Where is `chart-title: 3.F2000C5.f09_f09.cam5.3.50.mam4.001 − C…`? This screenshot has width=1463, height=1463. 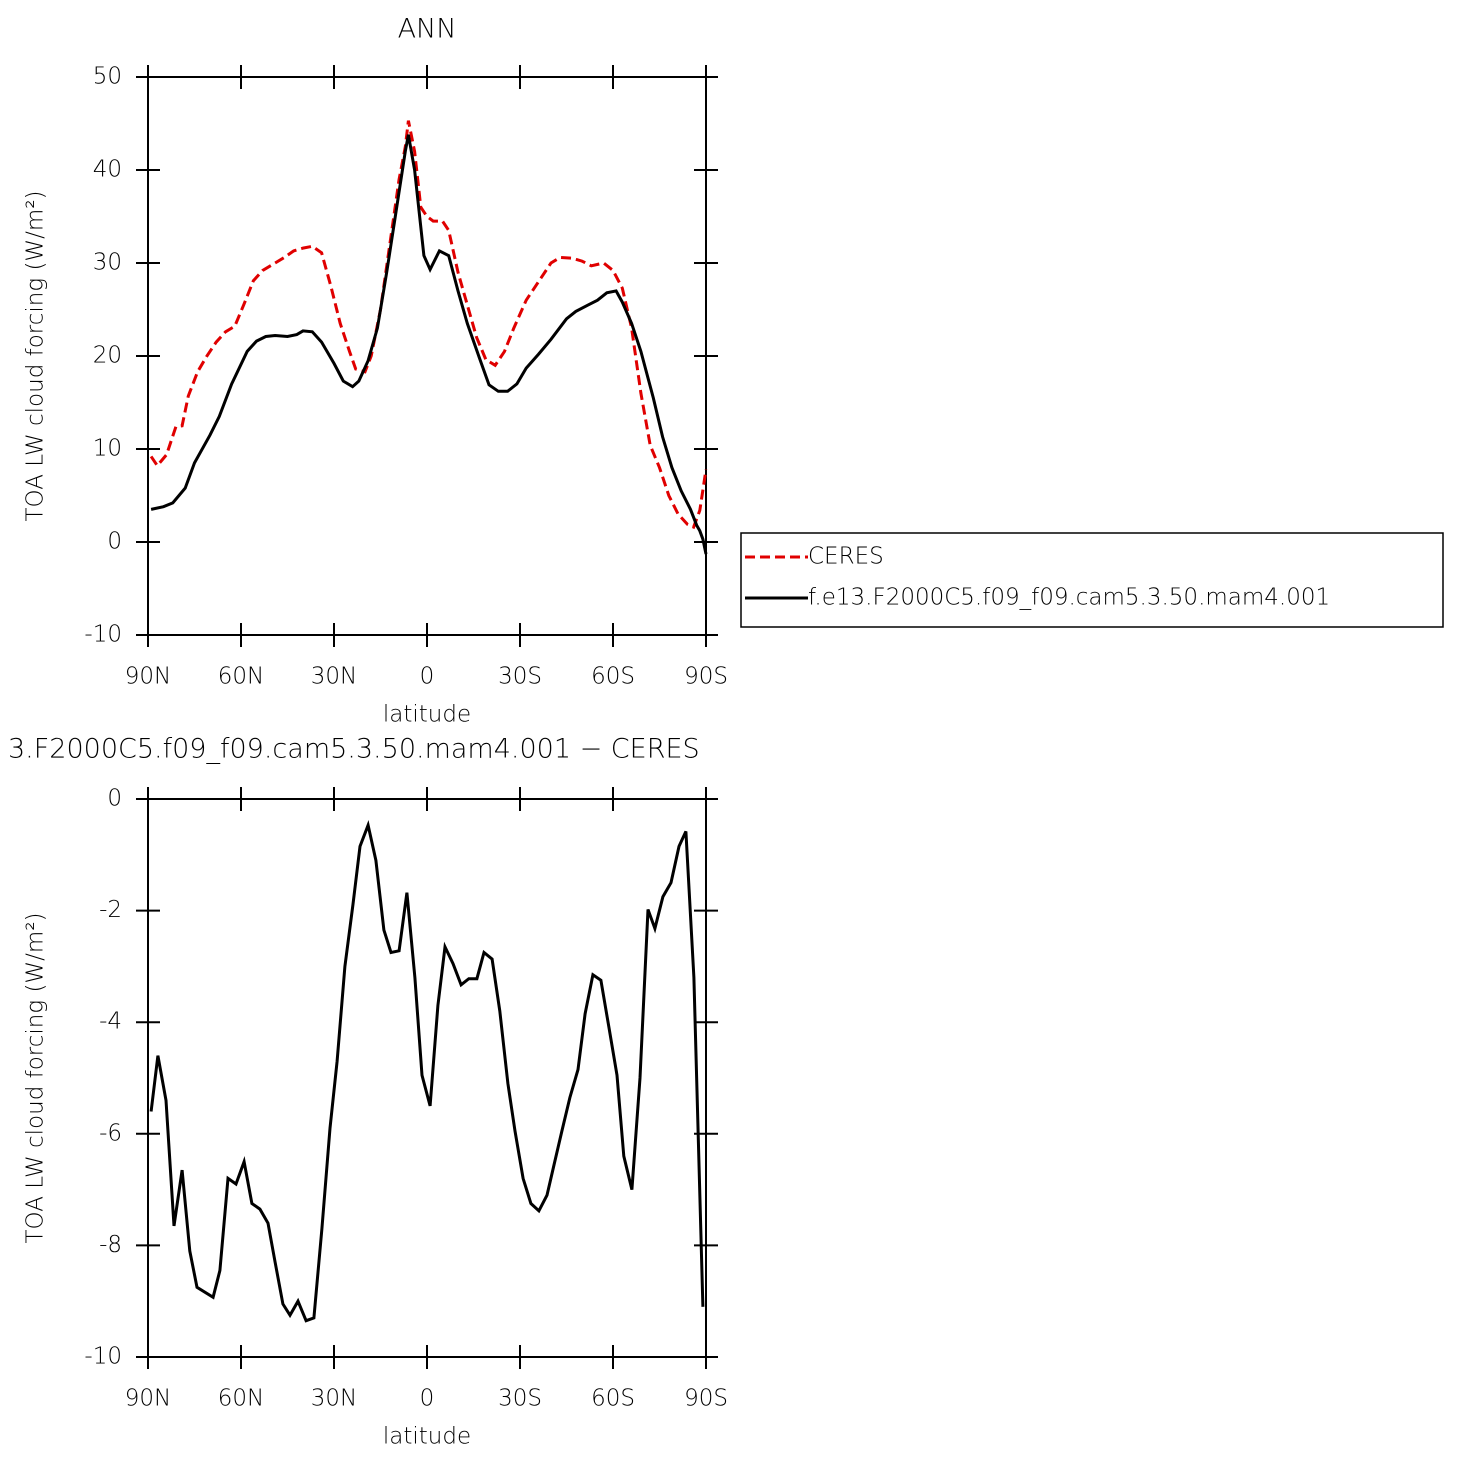 chart-title: 3.F2000C5.f09_f09.cam5.3.50.mam4.001 − C… is located at coordinates (354, 749).